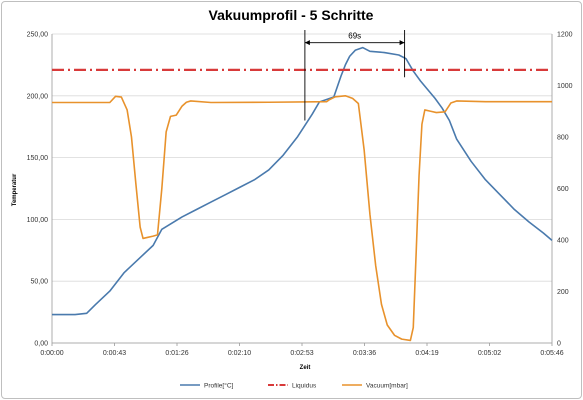 This screenshot has width=583, height=400. I want to click on x-tick-label: 0:01:26, so click(176, 353).